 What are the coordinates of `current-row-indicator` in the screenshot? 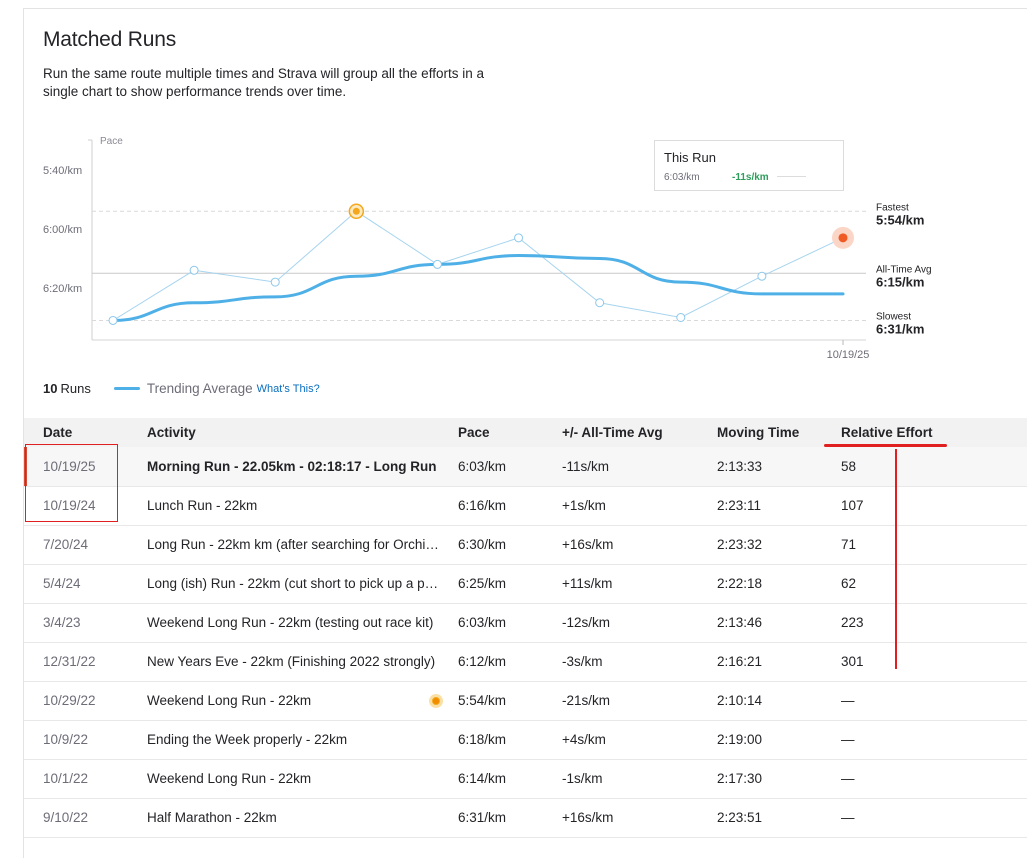 It's located at (25, 466).